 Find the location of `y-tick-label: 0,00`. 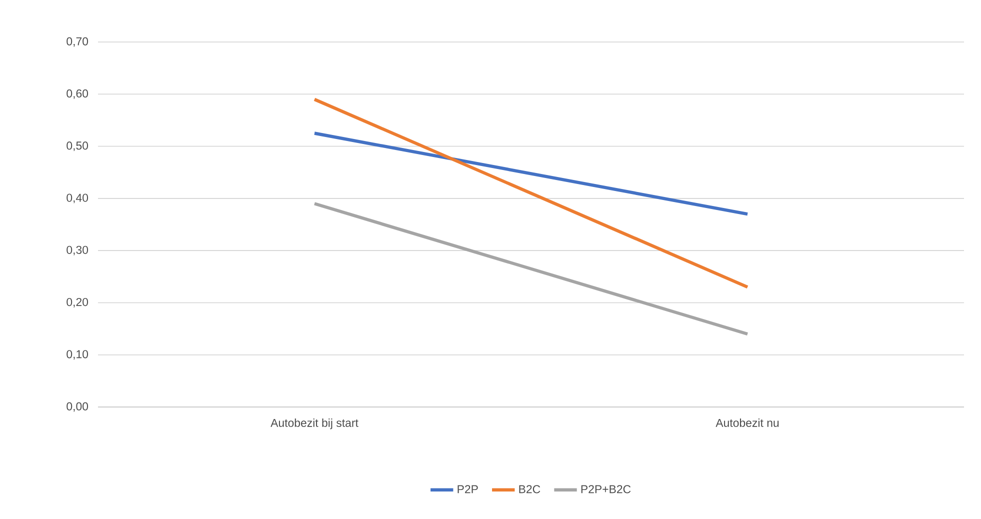

y-tick-label: 0,00 is located at coordinates (77, 407).